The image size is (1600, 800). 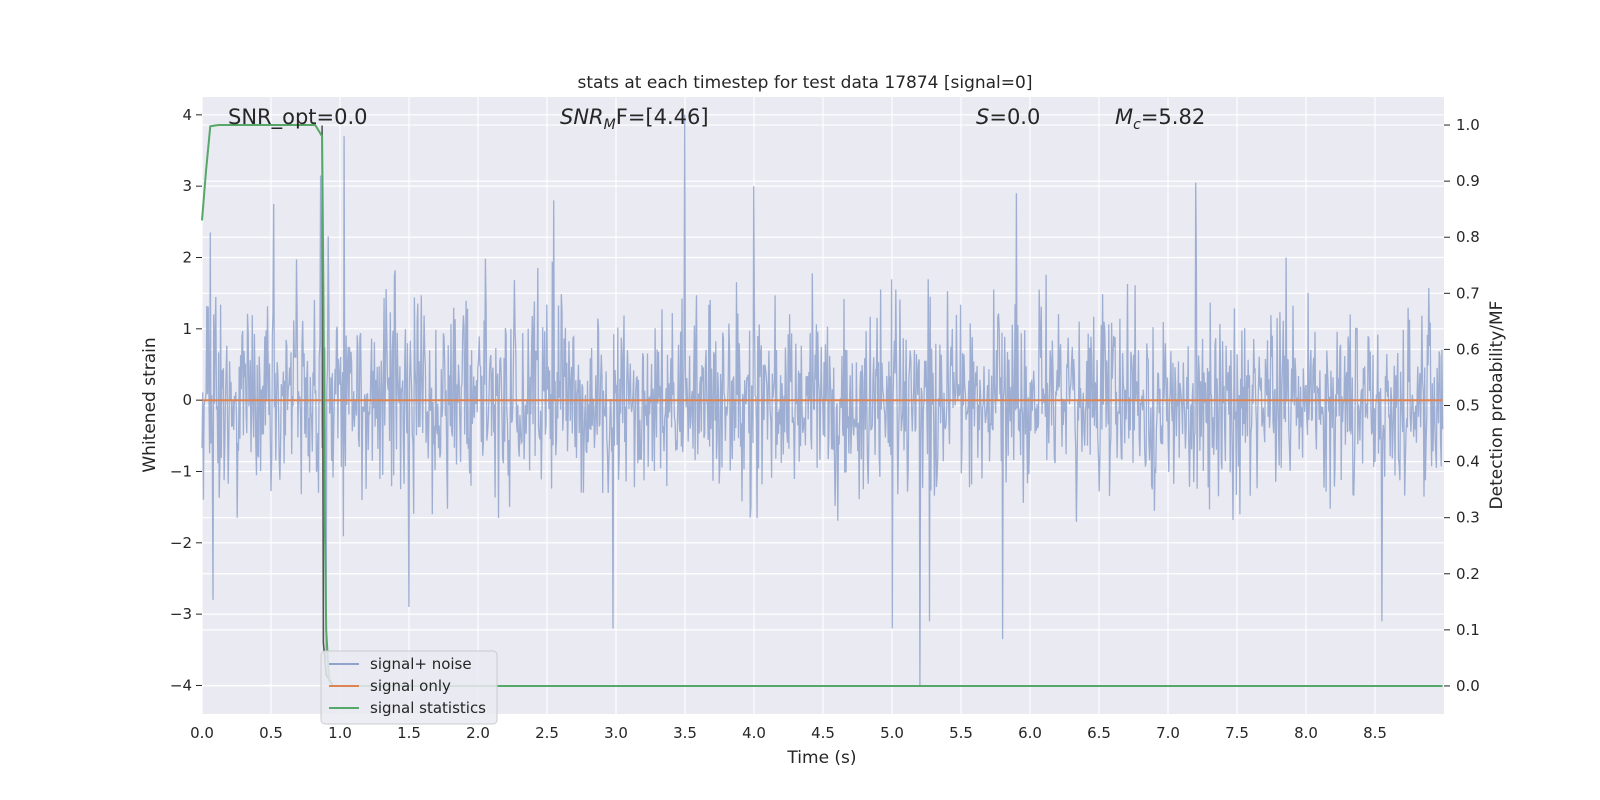 What do you see at coordinates (1173, 117) in the screenshot?
I see `mc-value: =5.82` at bounding box center [1173, 117].